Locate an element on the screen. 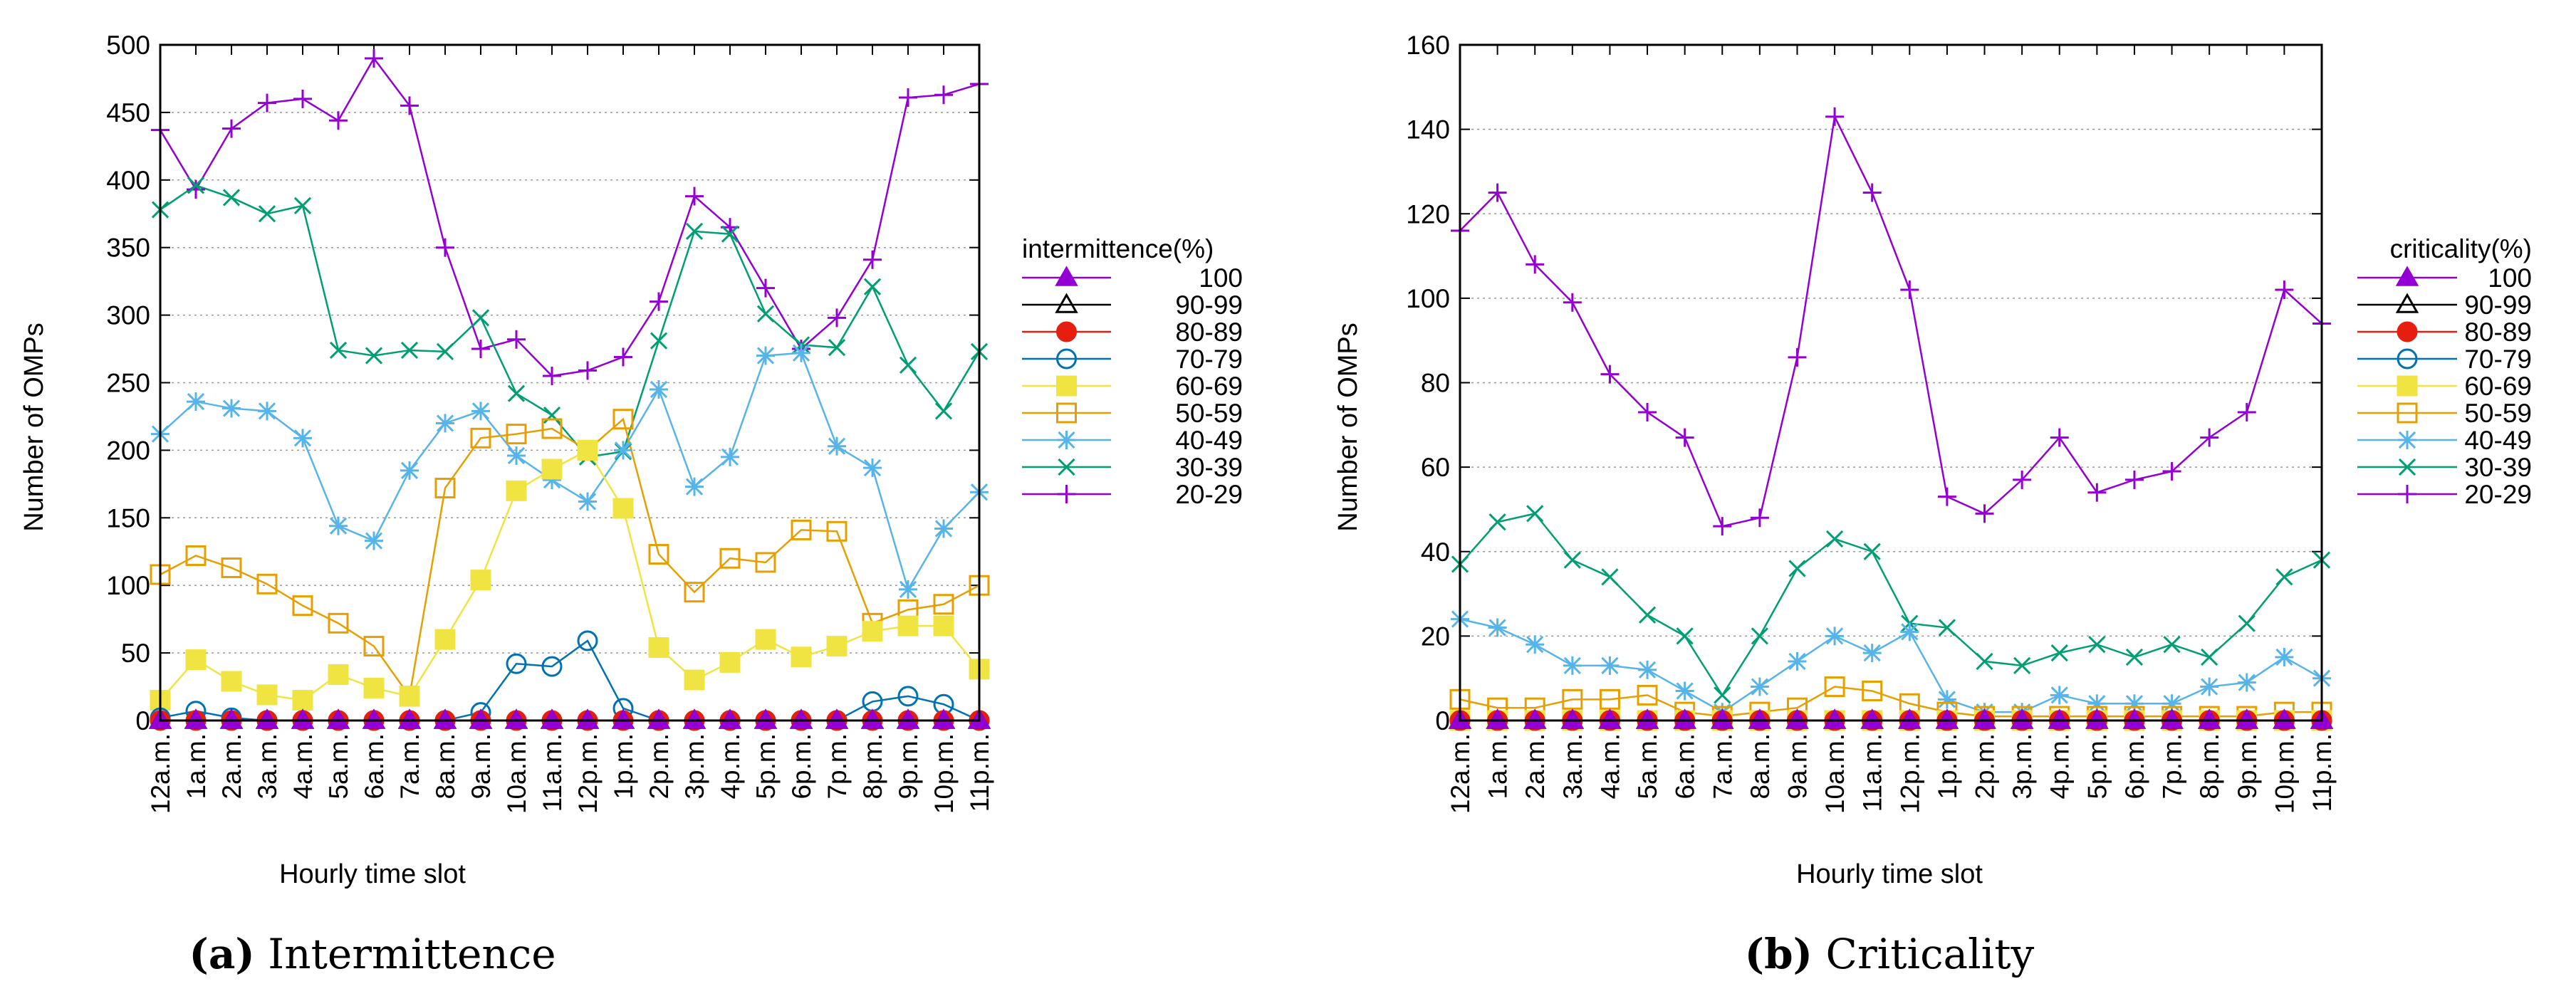  y-tick-label: 100 is located at coordinates (128, 585).